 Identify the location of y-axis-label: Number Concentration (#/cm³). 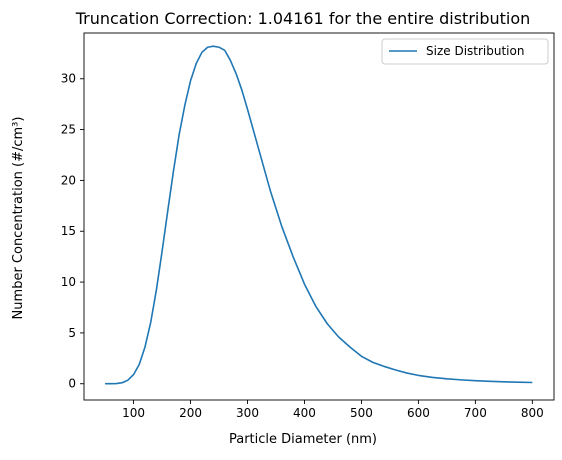
(18, 218).